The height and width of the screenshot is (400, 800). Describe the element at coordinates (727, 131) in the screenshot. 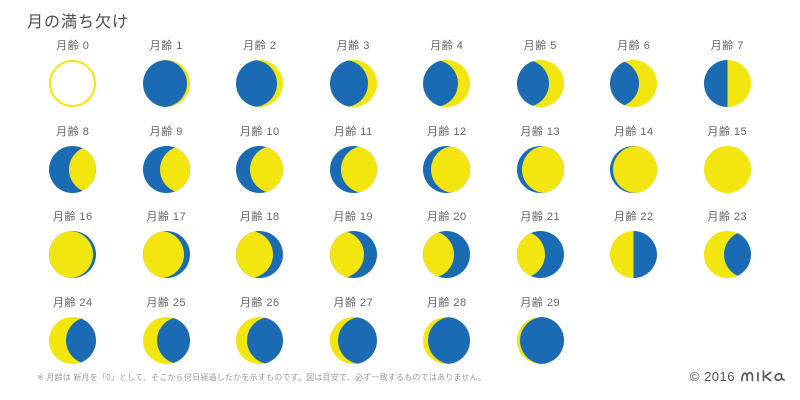

I see `moon-age-label: 月齢 15` at that location.